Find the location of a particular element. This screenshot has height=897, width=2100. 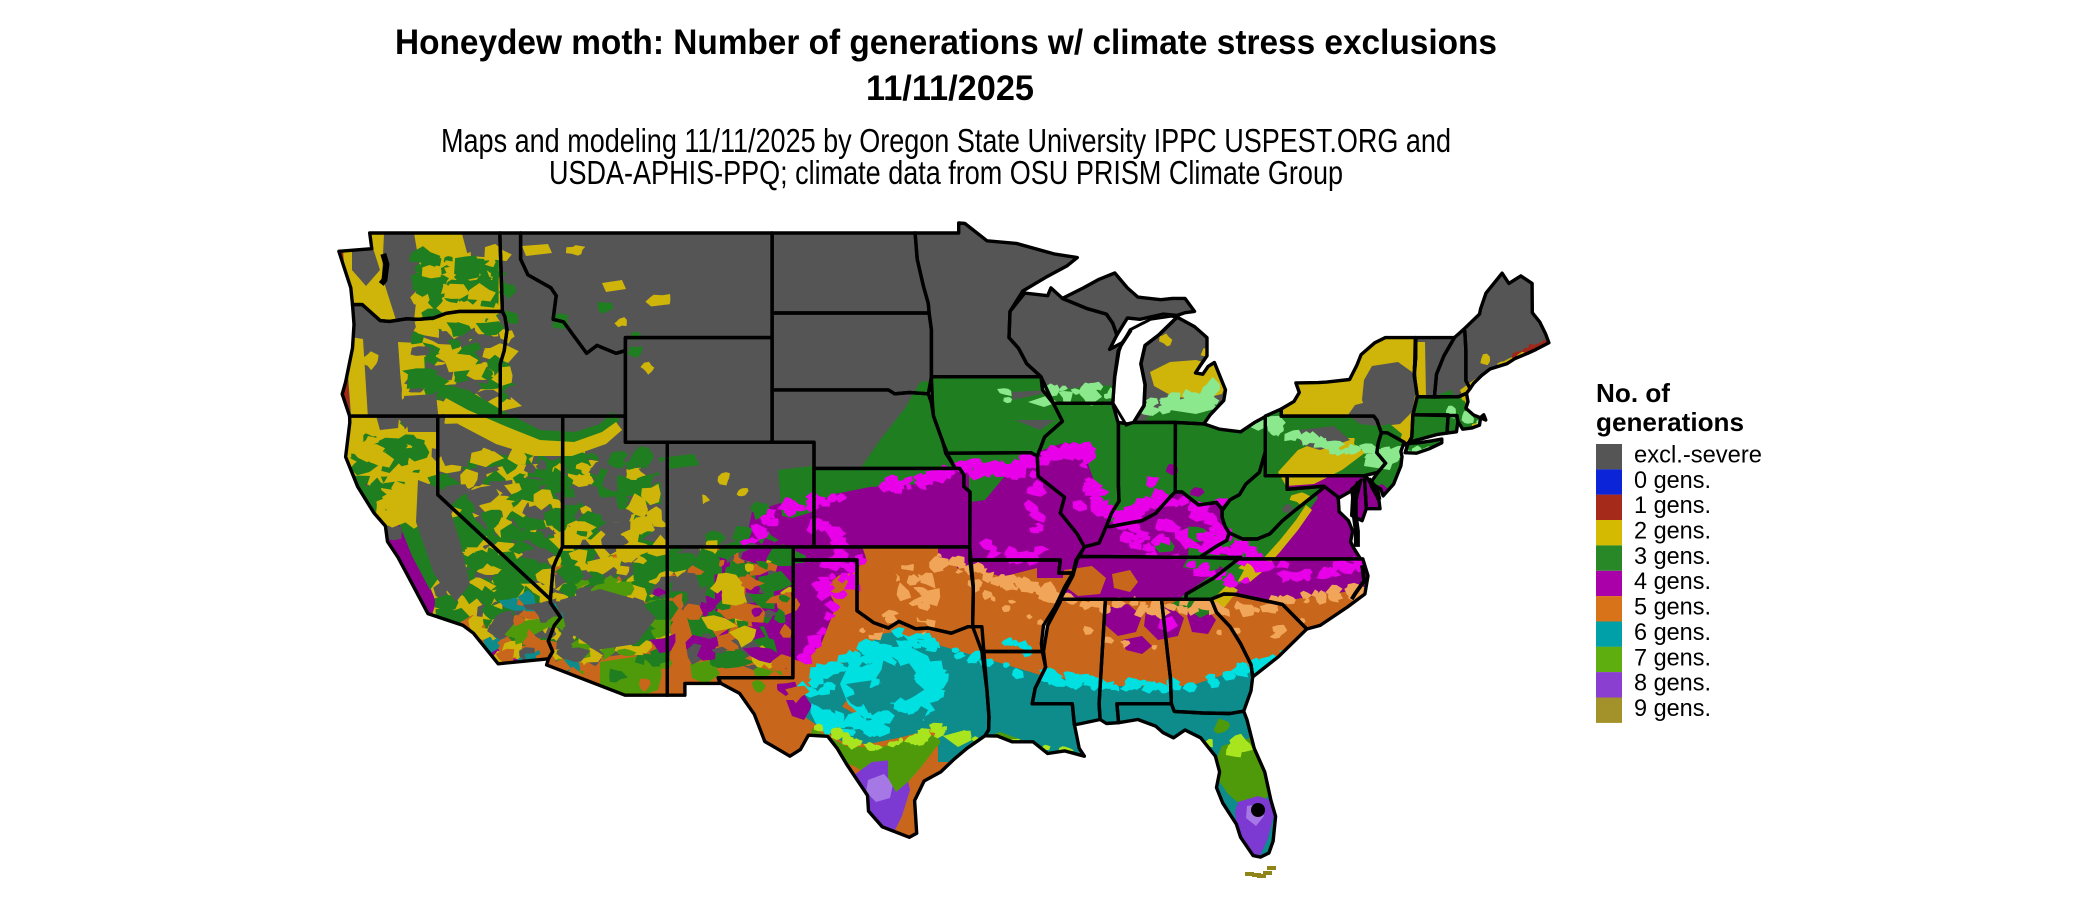

svg-text: 9 gens. is located at coordinates (1672, 708).